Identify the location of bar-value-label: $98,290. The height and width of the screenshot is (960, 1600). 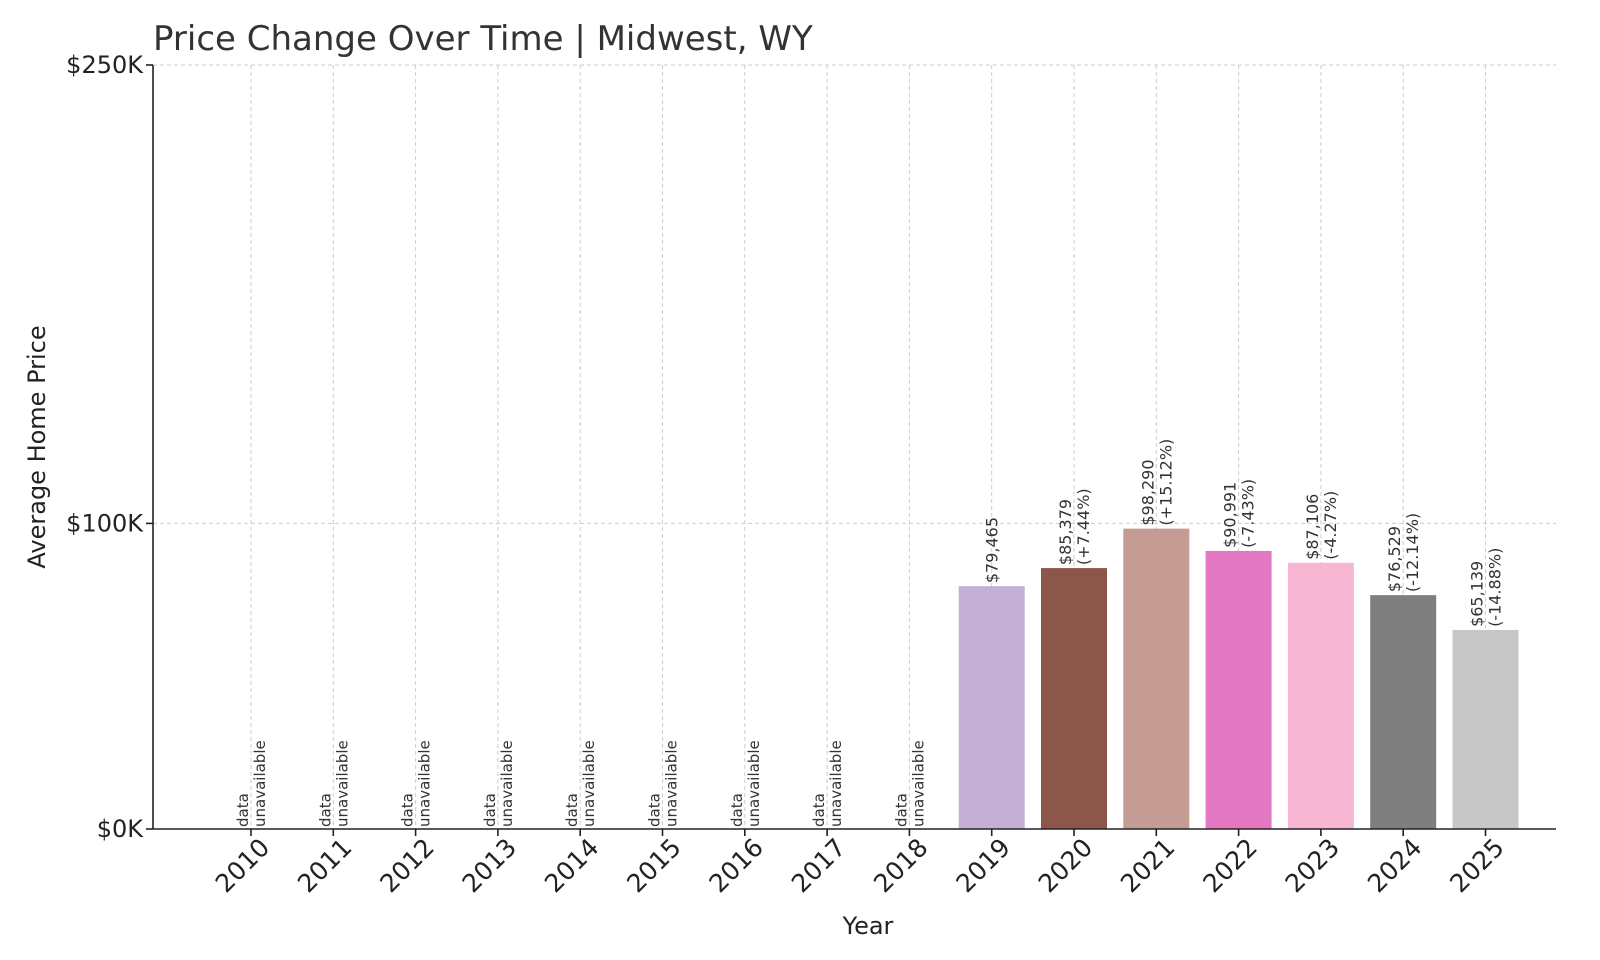
(1147, 492).